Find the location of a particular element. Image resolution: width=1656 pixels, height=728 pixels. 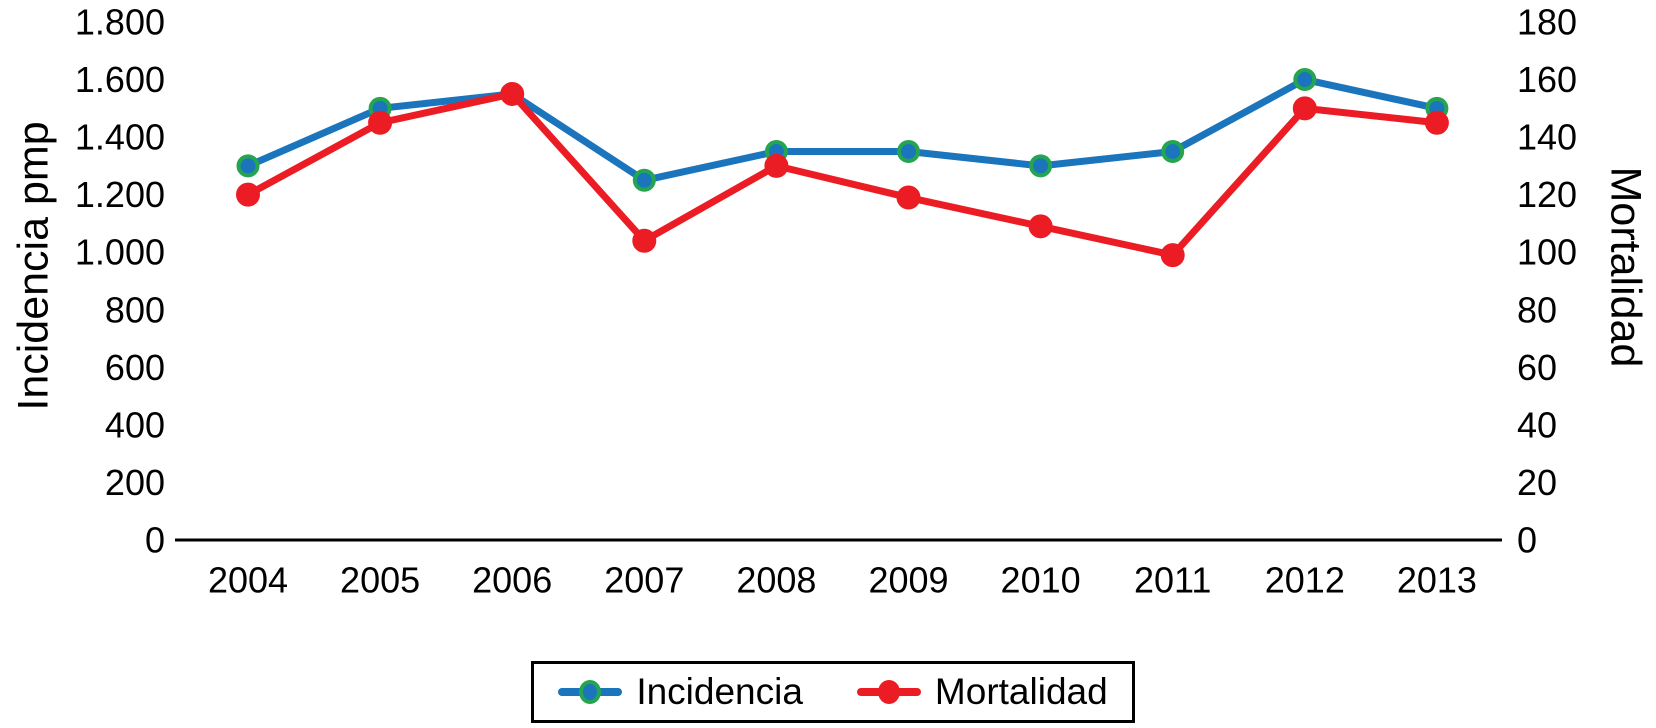

x-axis-tick-label: 2005 is located at coordinates (380, 580).